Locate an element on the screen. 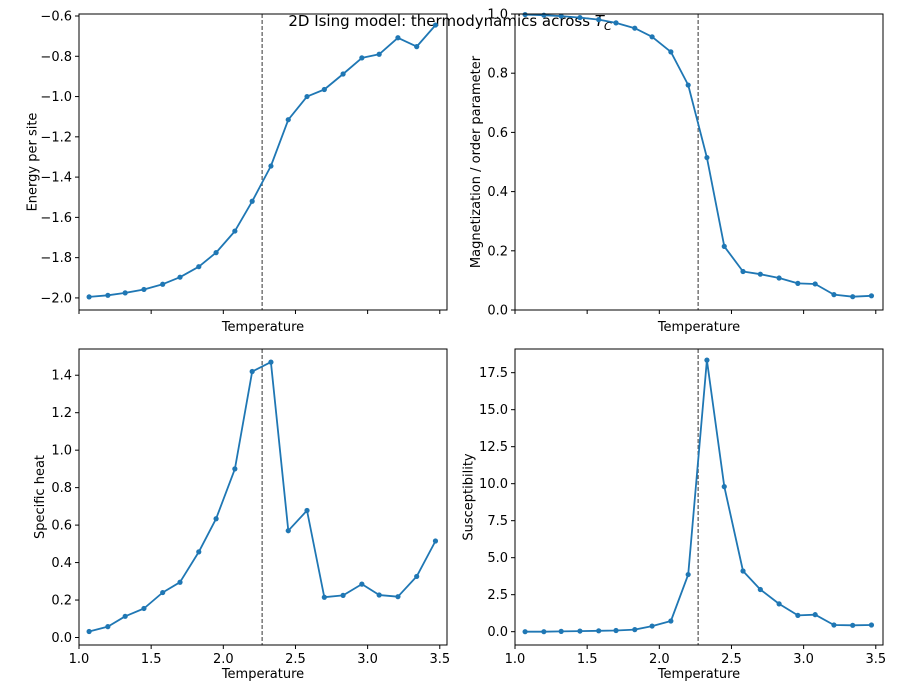 The width and height of the screenshot is (900, 700). susceptibility-y-tick-label: 0.0 is located at coordinates (497, 632).